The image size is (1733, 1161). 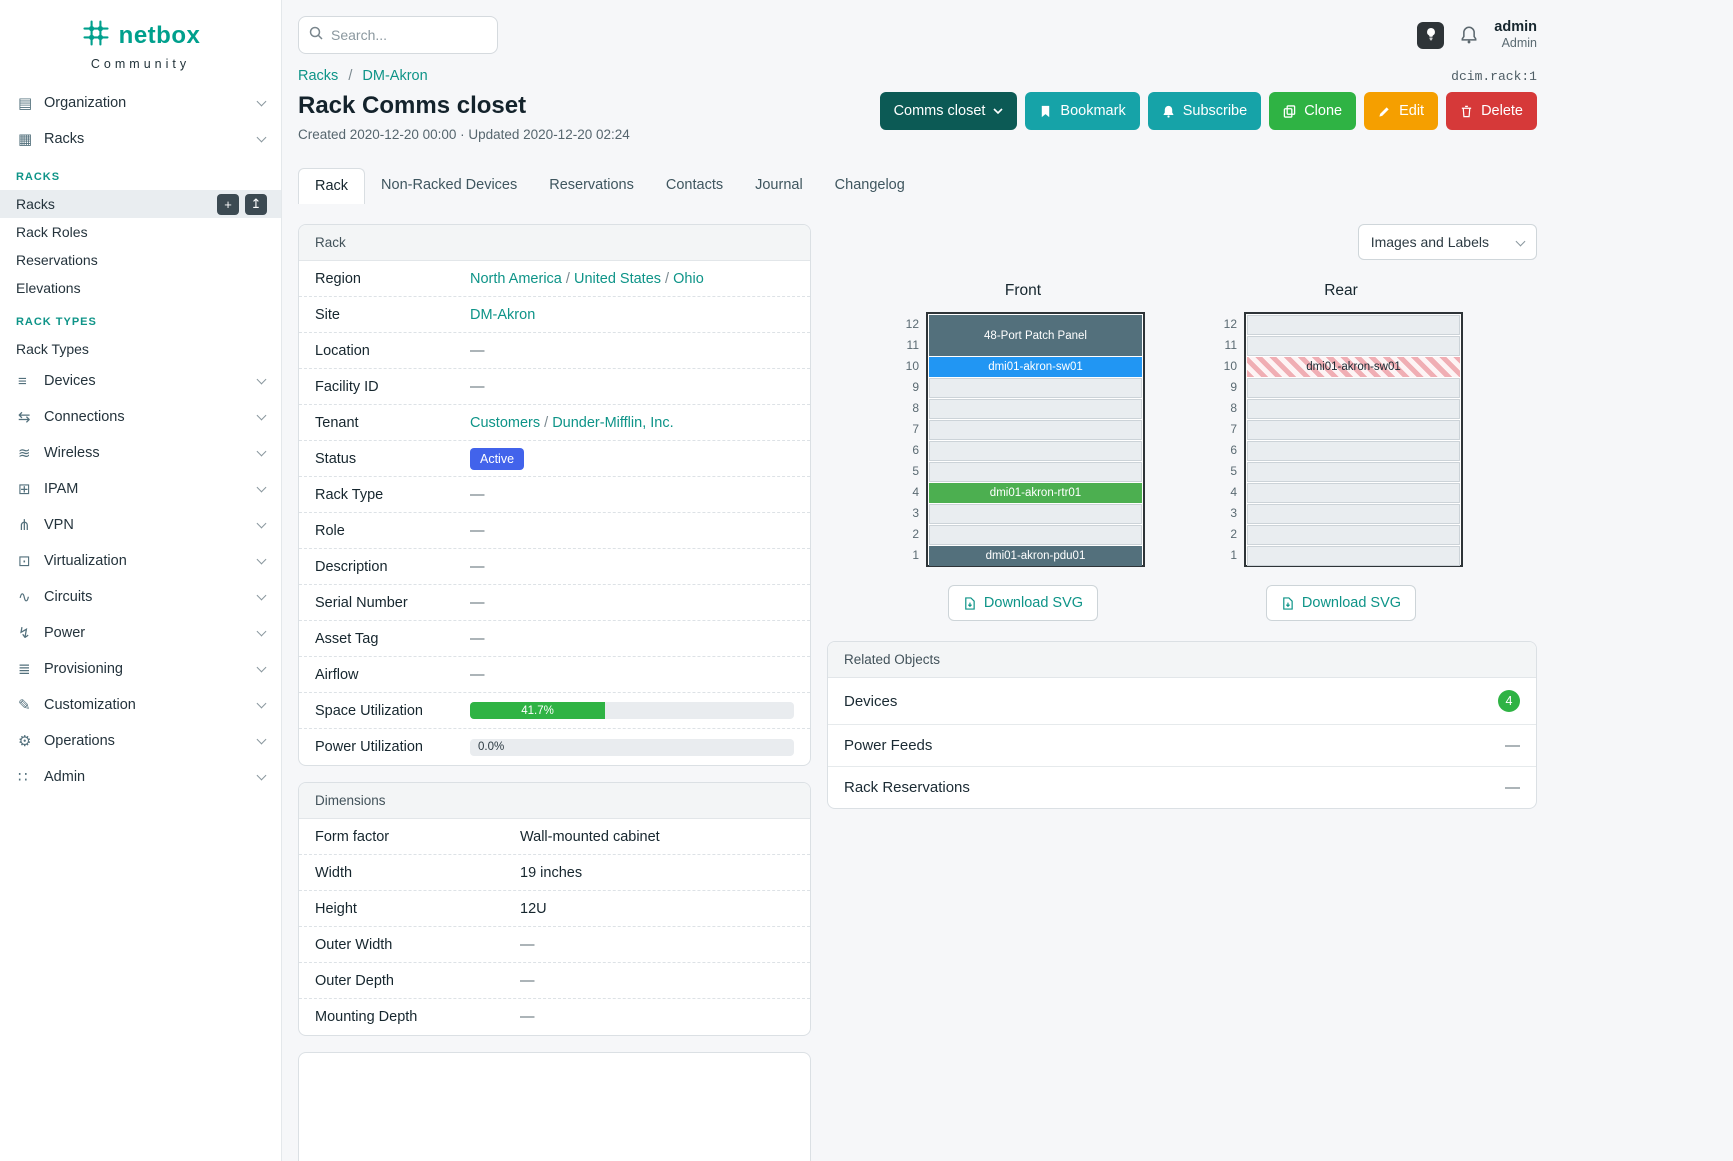 I want to click on add-button: +, so click(x=228, y=204).